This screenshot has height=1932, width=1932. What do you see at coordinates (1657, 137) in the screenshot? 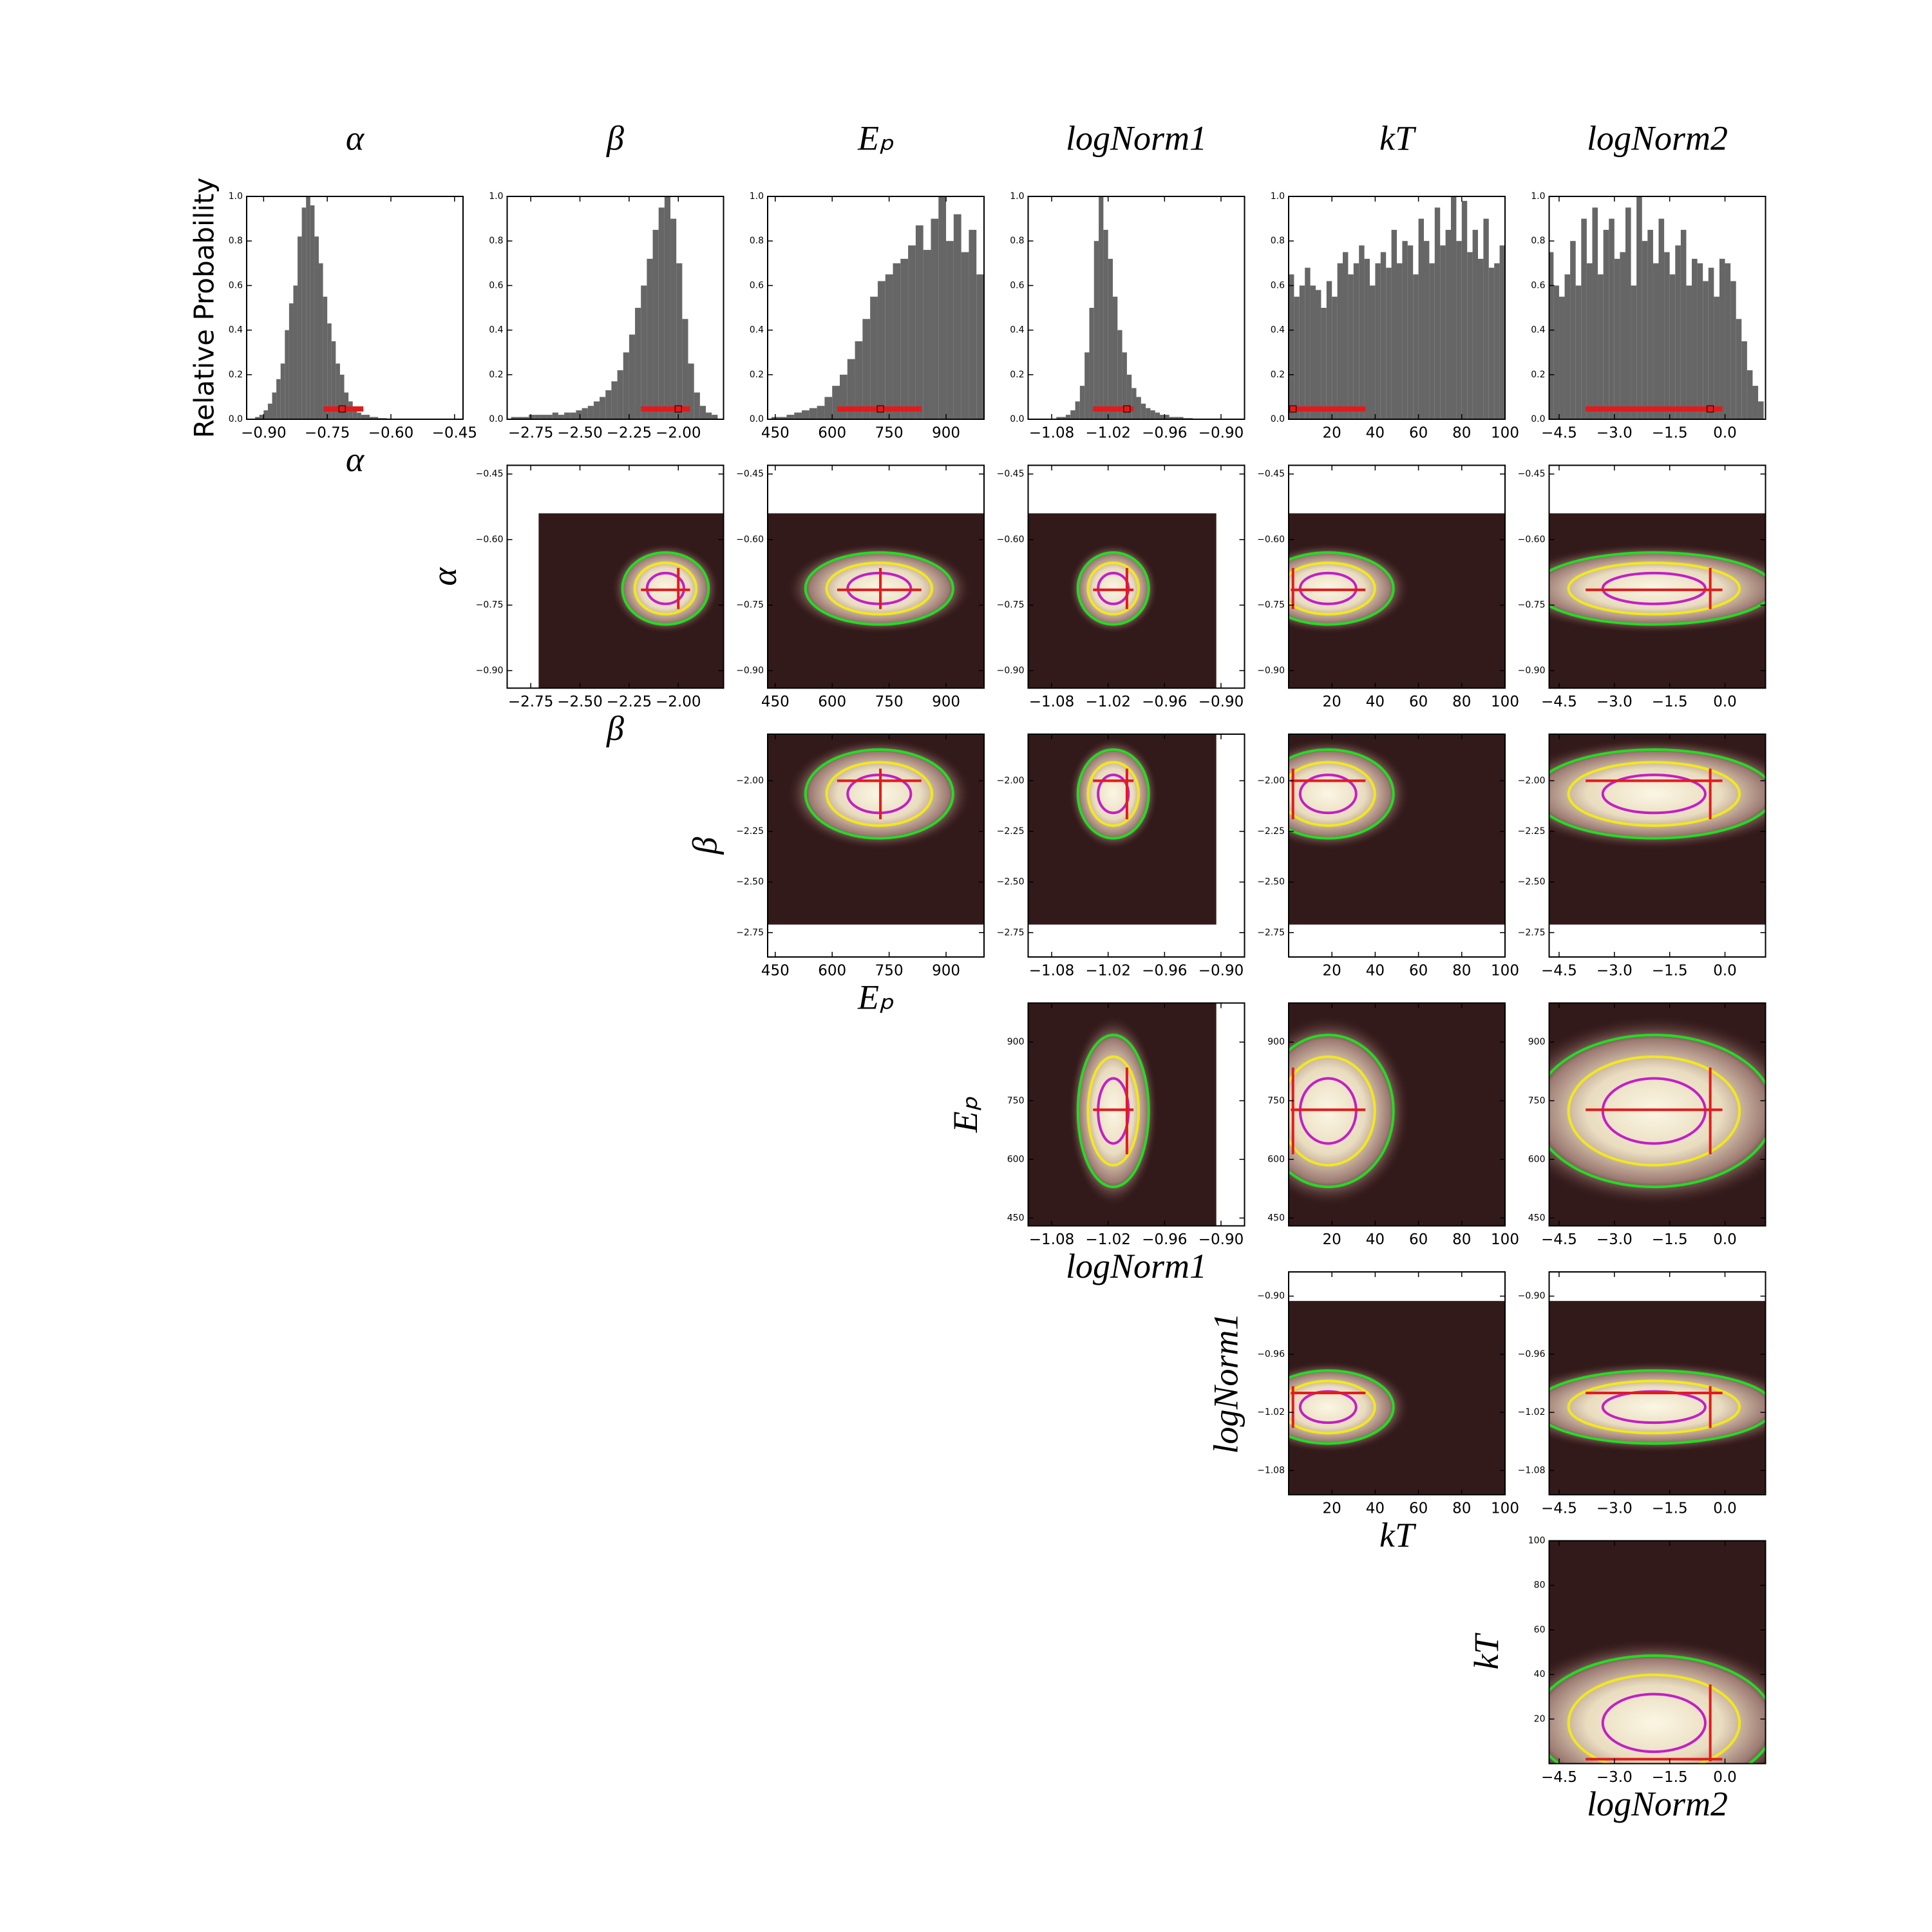
I see `column-title: logNorm2` at bounding box center [1657, 137].